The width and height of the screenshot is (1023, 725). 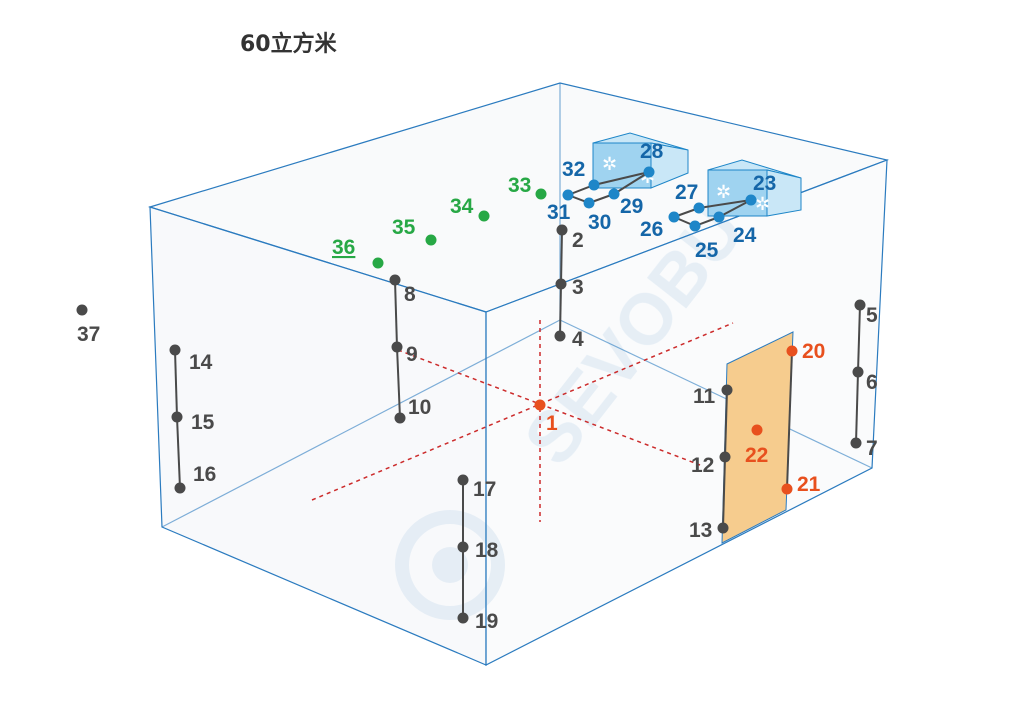 I want to click on point-label-33: 33, so click(x=519, y=185).